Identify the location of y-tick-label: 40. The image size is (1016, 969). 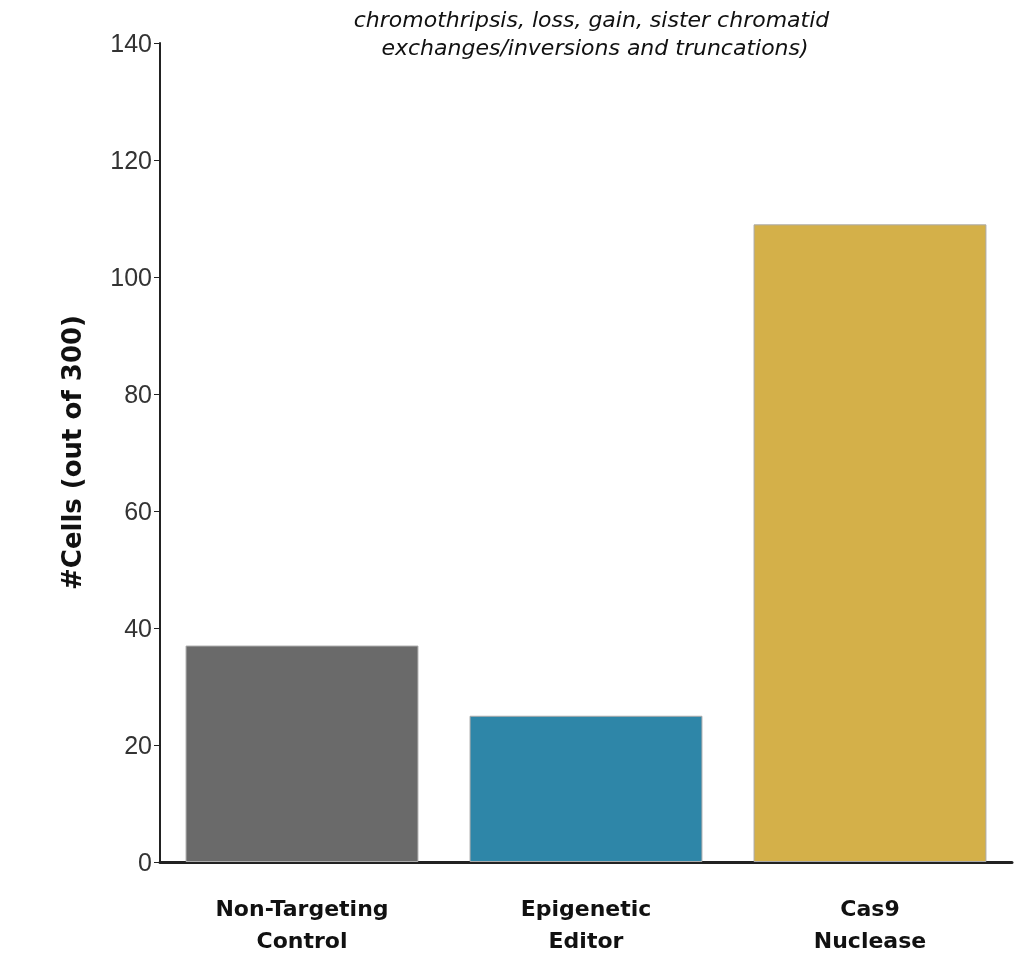
(138, 628).